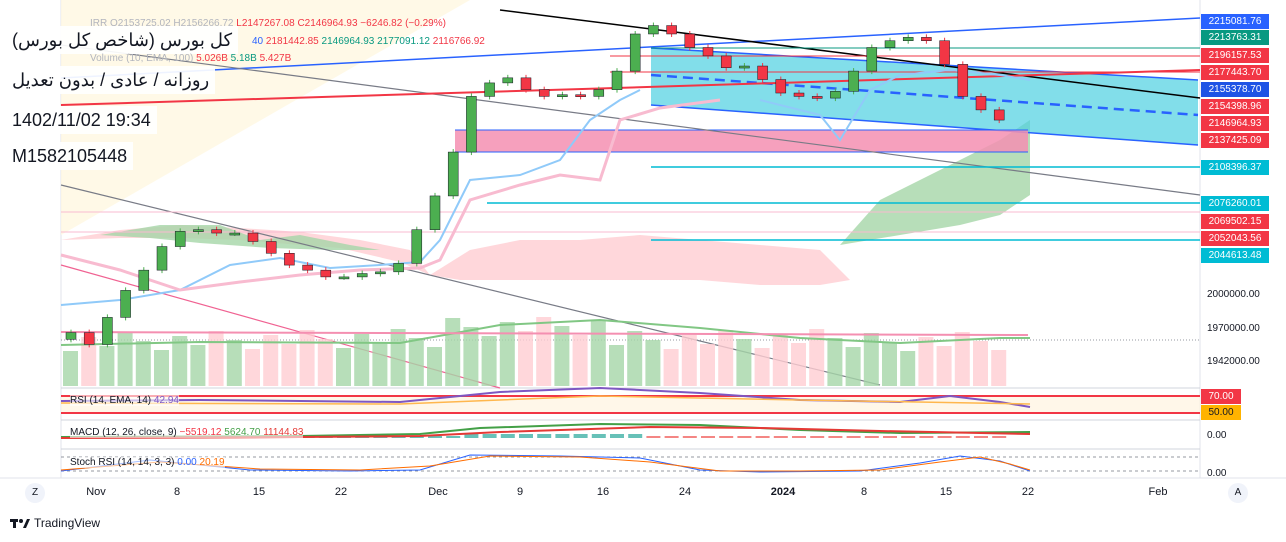 The width and height of the screenshot is (1286, 542). What do you see at coordinates (545, 432) in the screenshot?
I see `macd-signal` at bounding box center [545, 432].